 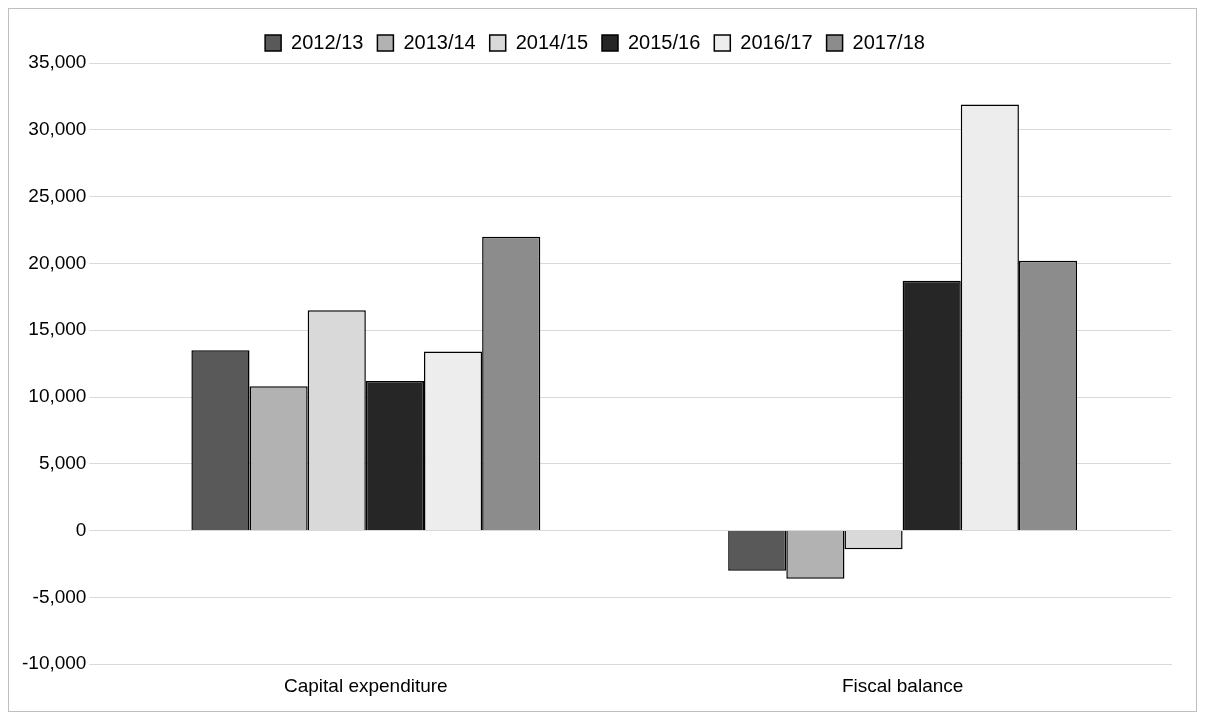 I want to click on legend-label: 2014/15, so click(x=551, y=41).